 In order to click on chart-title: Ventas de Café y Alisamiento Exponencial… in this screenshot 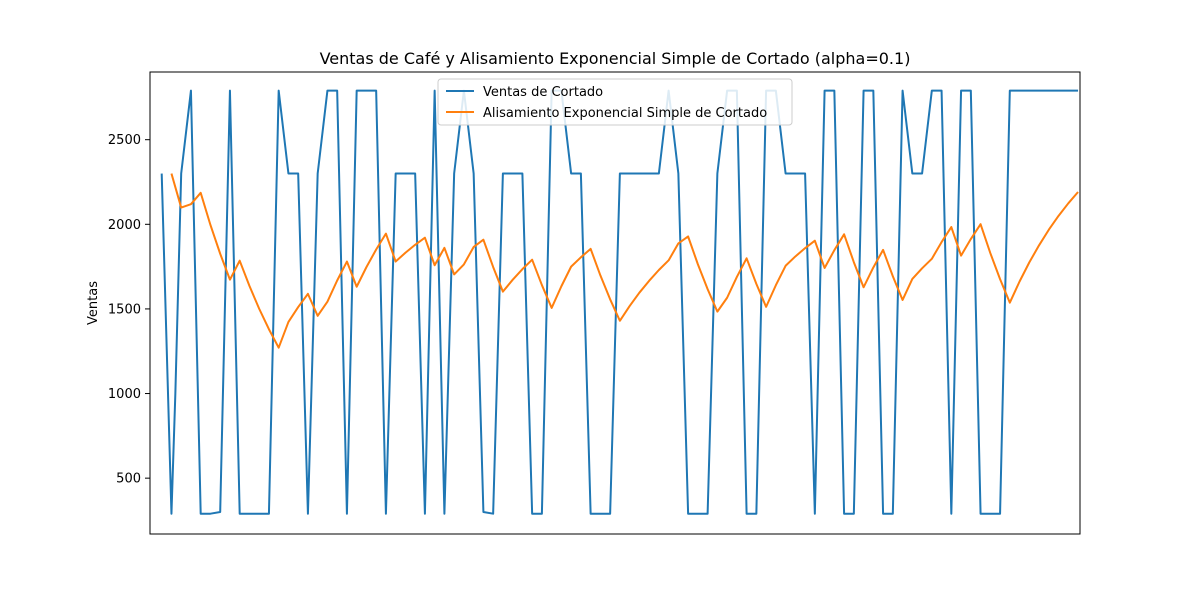, I will do `click(615, 58)`.